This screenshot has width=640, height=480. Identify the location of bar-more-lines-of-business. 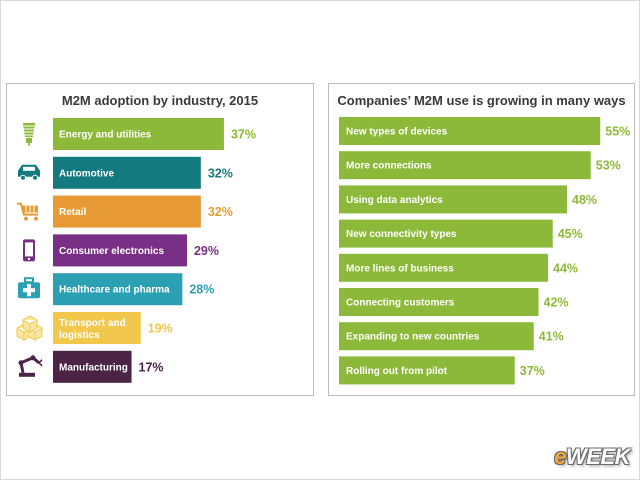
(443, 267).